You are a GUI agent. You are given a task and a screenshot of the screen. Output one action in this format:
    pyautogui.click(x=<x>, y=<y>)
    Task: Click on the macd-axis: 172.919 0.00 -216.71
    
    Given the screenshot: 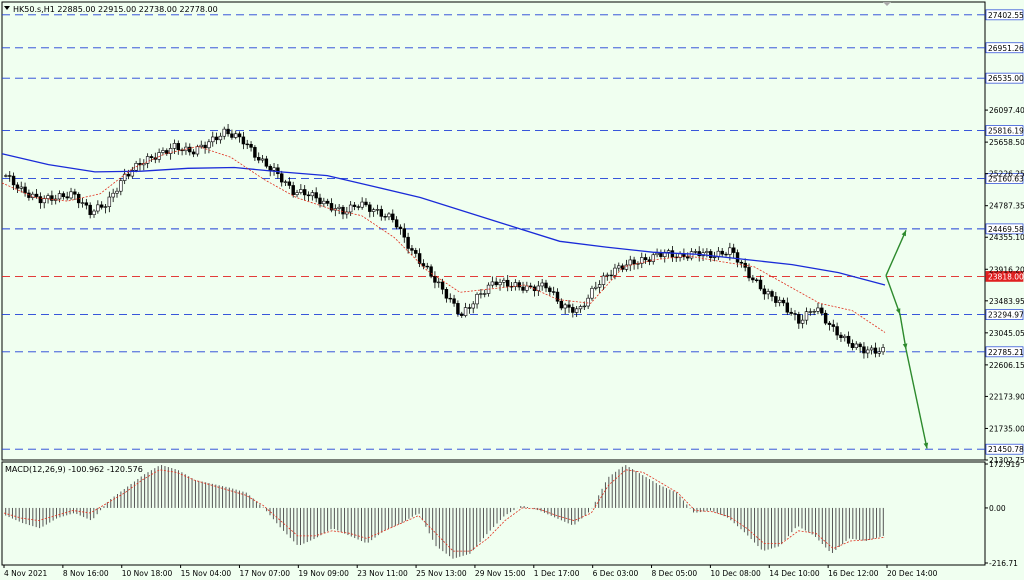 What is the action you would take?
    pyautogui.click(x=1002, y=514)
    